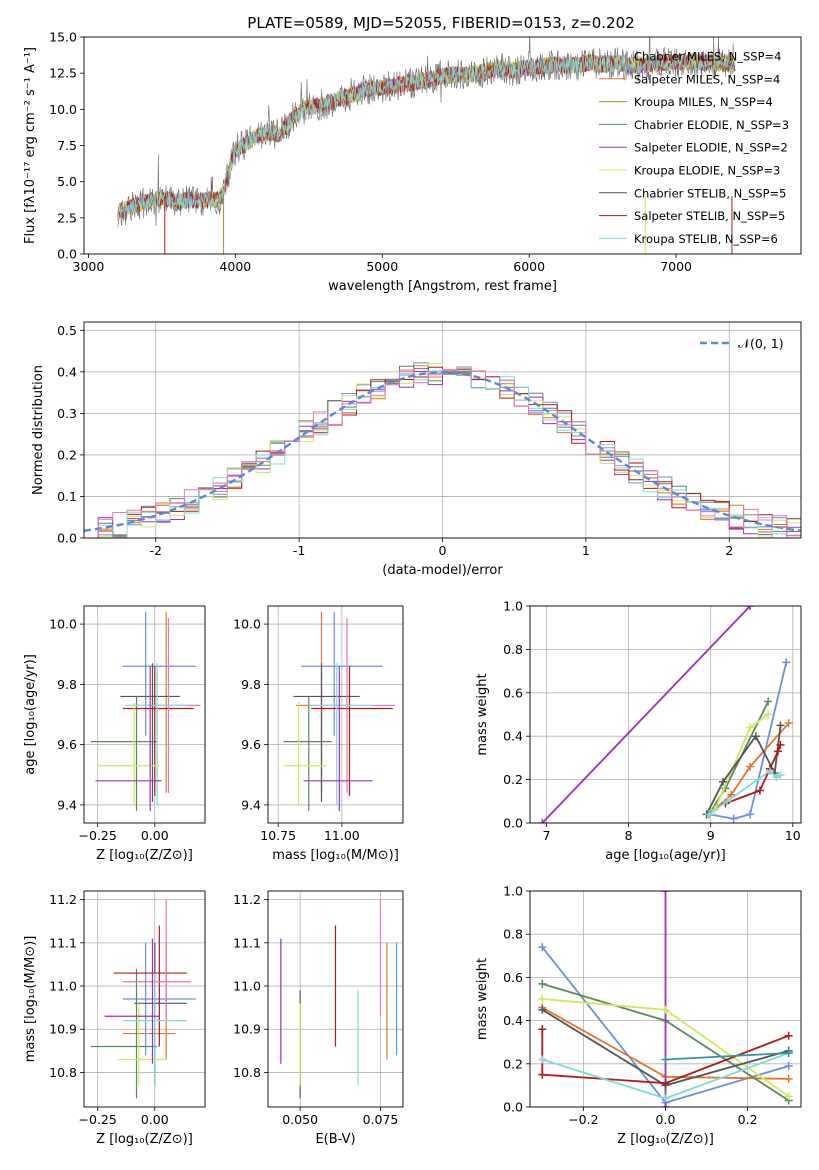 The height and width of the screenshot is (1170, 819). What do you see at coordinates (793, 835) in the screenshot?
I see `x-tick-label: 10` at bounding box center [793, 835].